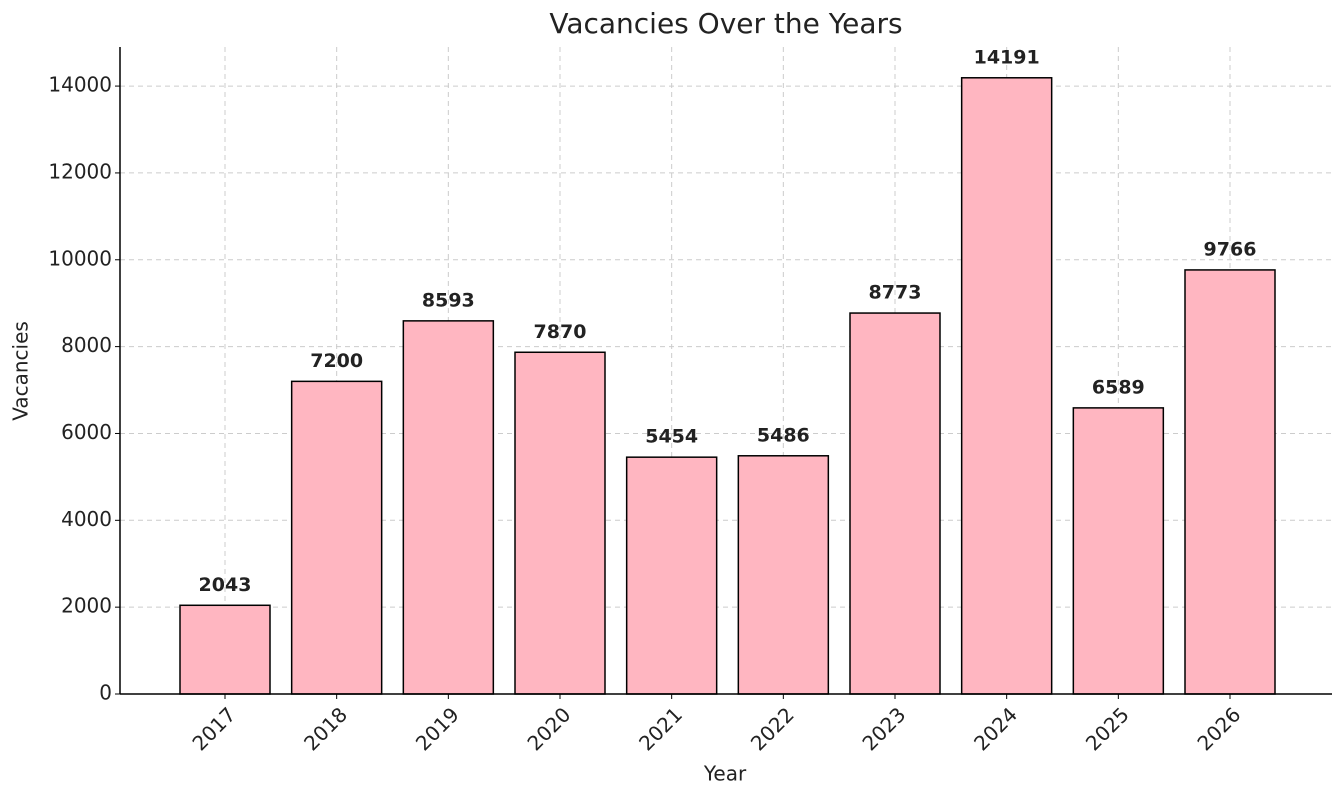  Describe the element at coordinates (783, 435) in the screenshot. I see `value-label: 5486` at that location.